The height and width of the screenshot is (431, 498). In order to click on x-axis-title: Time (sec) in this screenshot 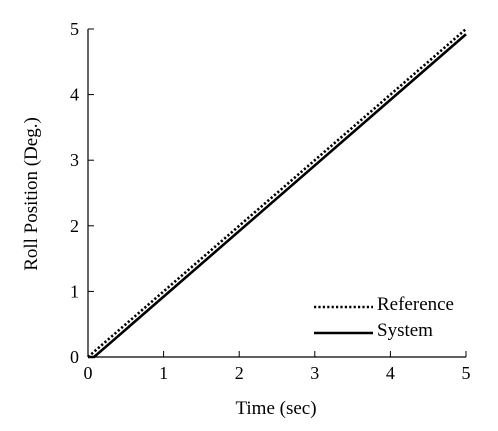, I will do `click(275, 408)`.